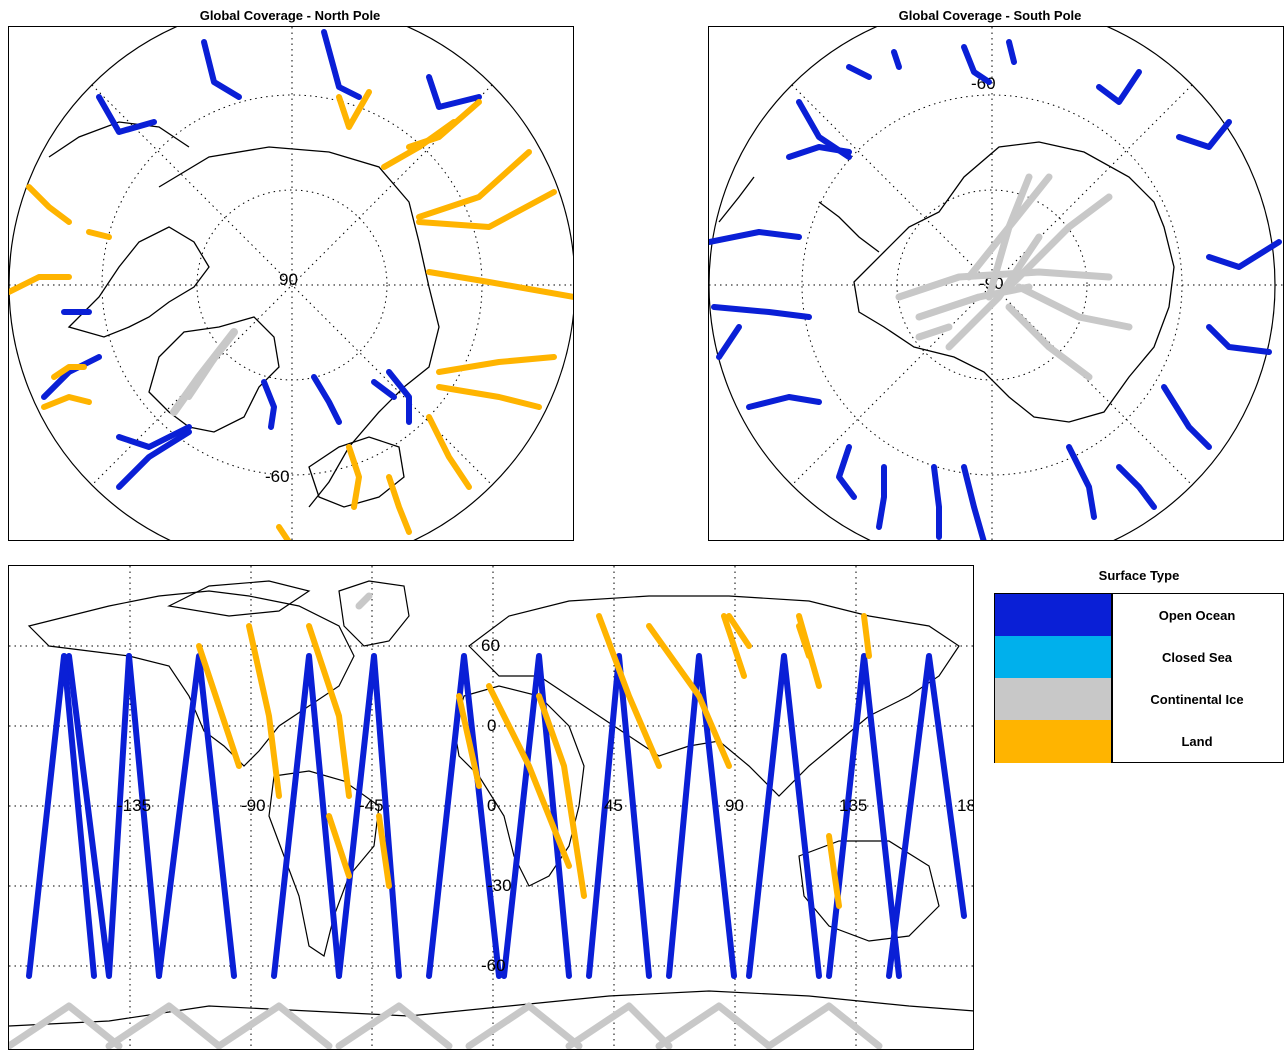 The image size is (1284, 1050). Describe the element at coordinates (1053, 657) in the screenshot. I see `legend-swatch-closed-sea` at that location.